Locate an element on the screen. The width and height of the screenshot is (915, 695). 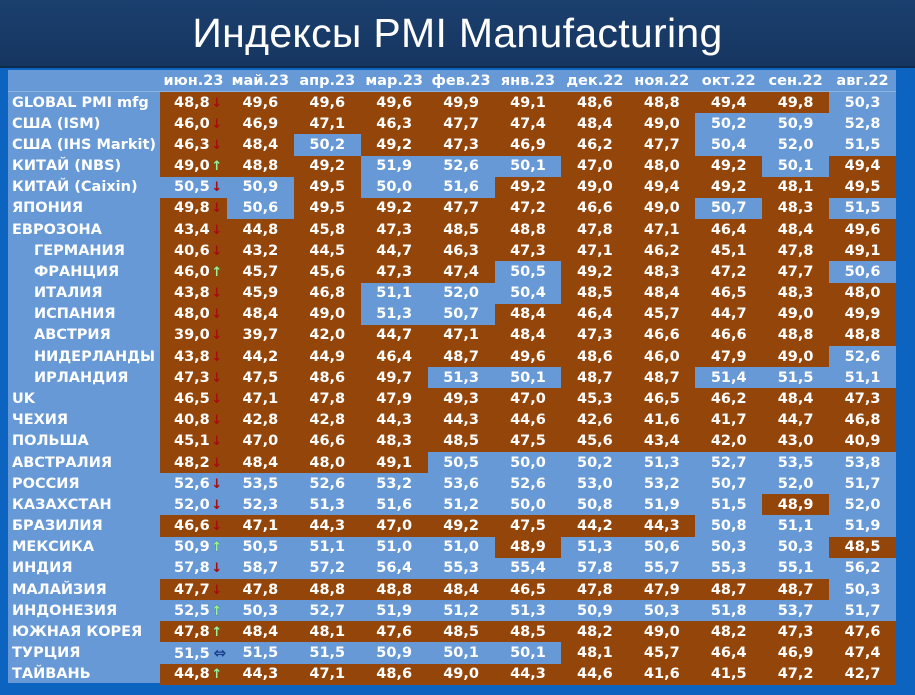
value-cell: 48,8 ↓ is located at coordinates (193, 102).